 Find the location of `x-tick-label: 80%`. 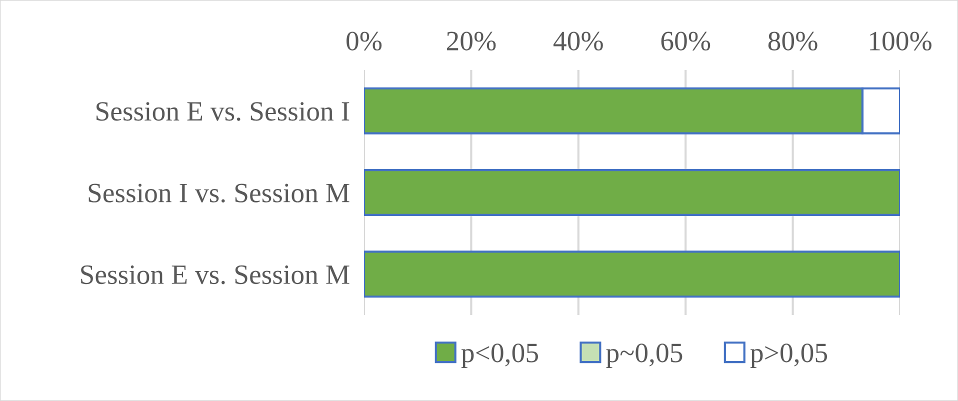

x-tick-label: 80% is located at coordinates (793, 41).